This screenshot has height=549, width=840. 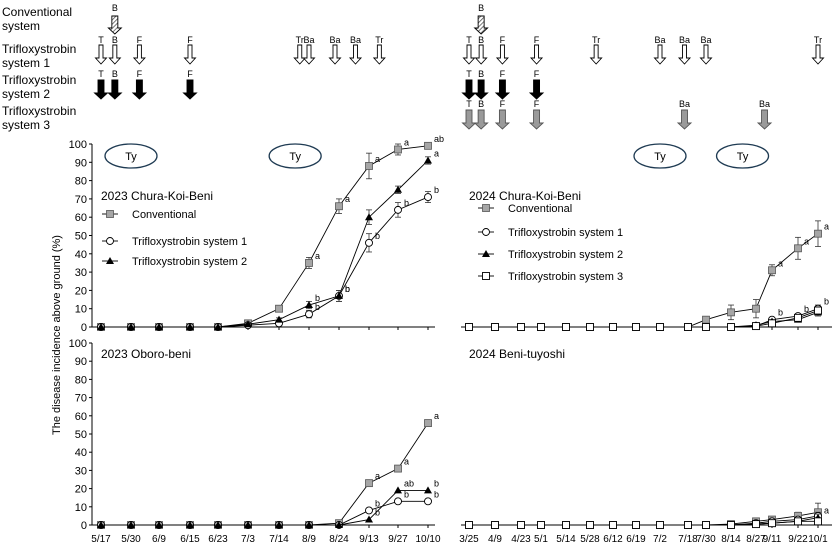 What do you see at coordinates (517, 354) in the screenshot?
I see `chart-title: 2024 Beni-tuyoshi` at bounding box center [517, 354].